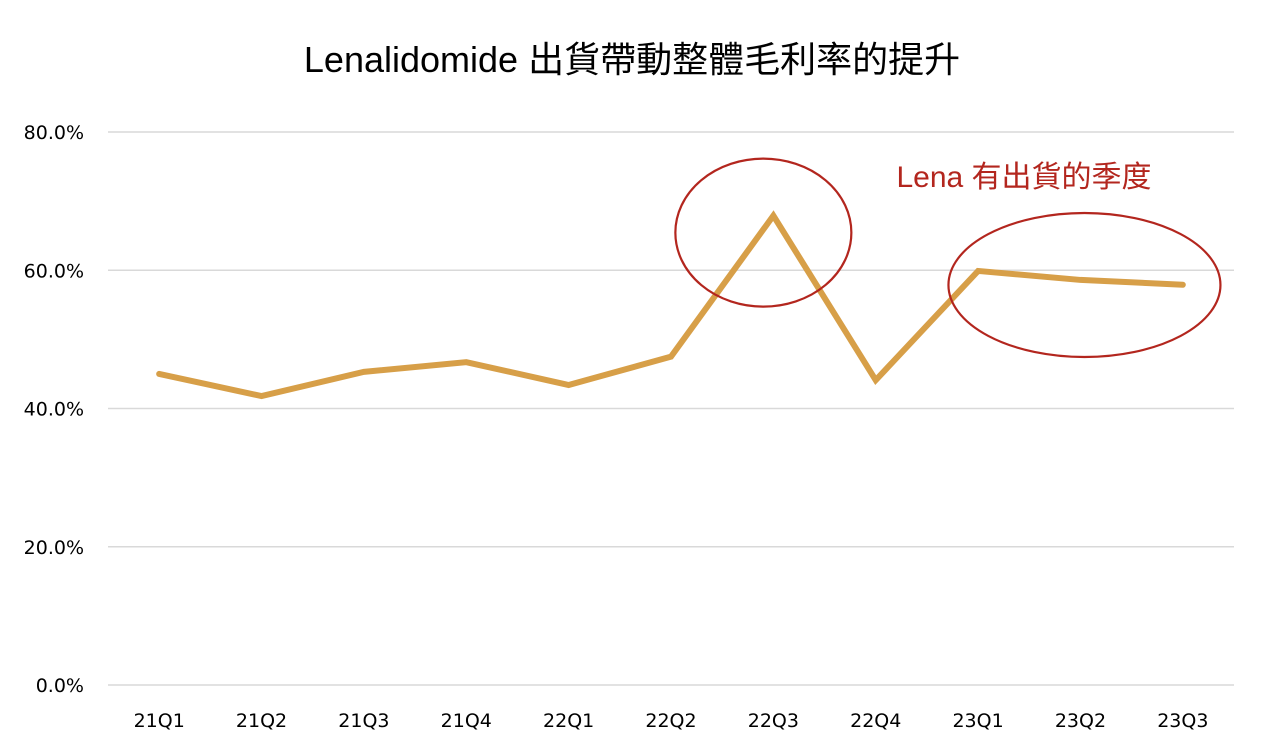  I want to click on y-tick-label: 40.0%, so click(54, 410).